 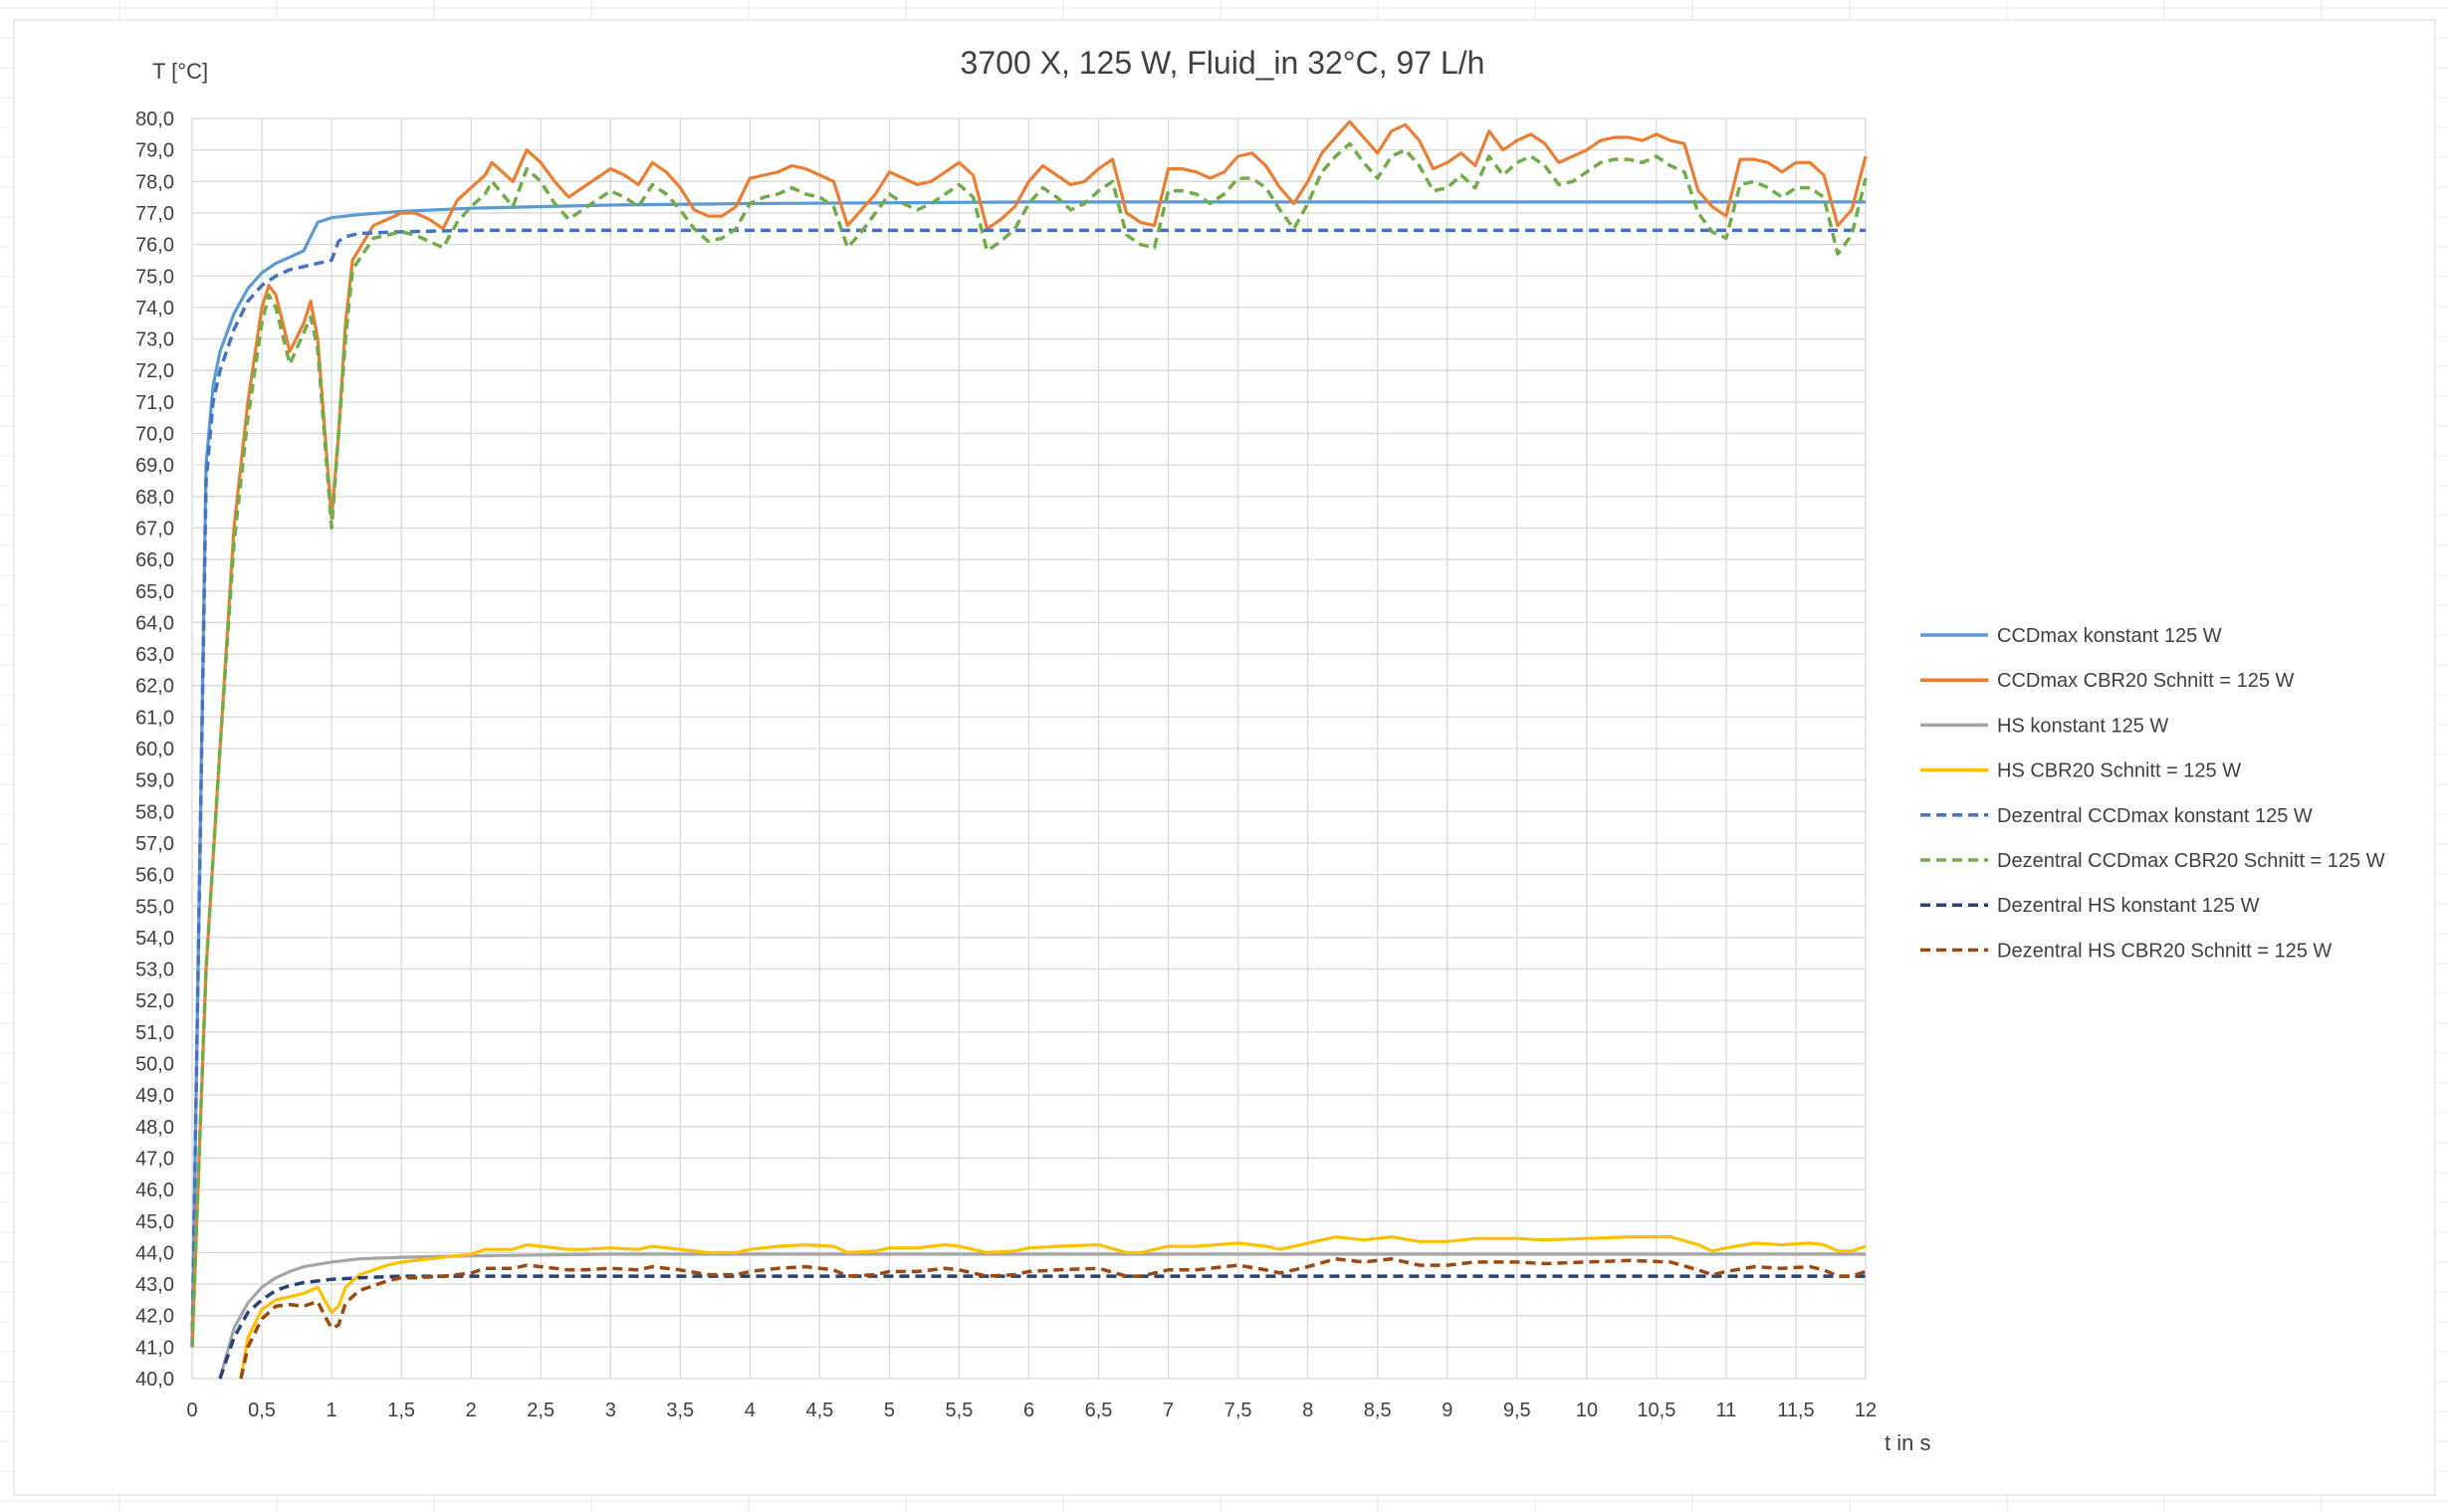 I want to click on y-tick-label: 55,0, so click(x=154, y=907).